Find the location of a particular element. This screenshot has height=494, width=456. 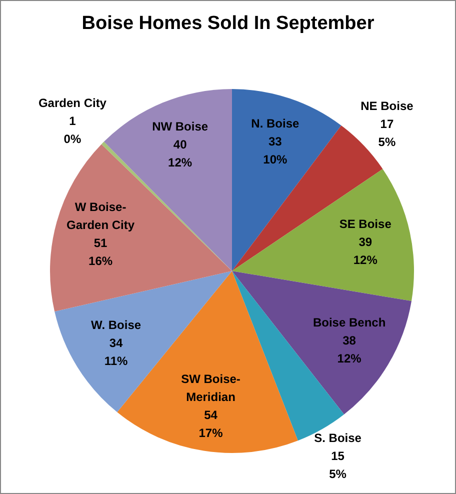

data-label: 38 12% is located at coordinates (349, 350).